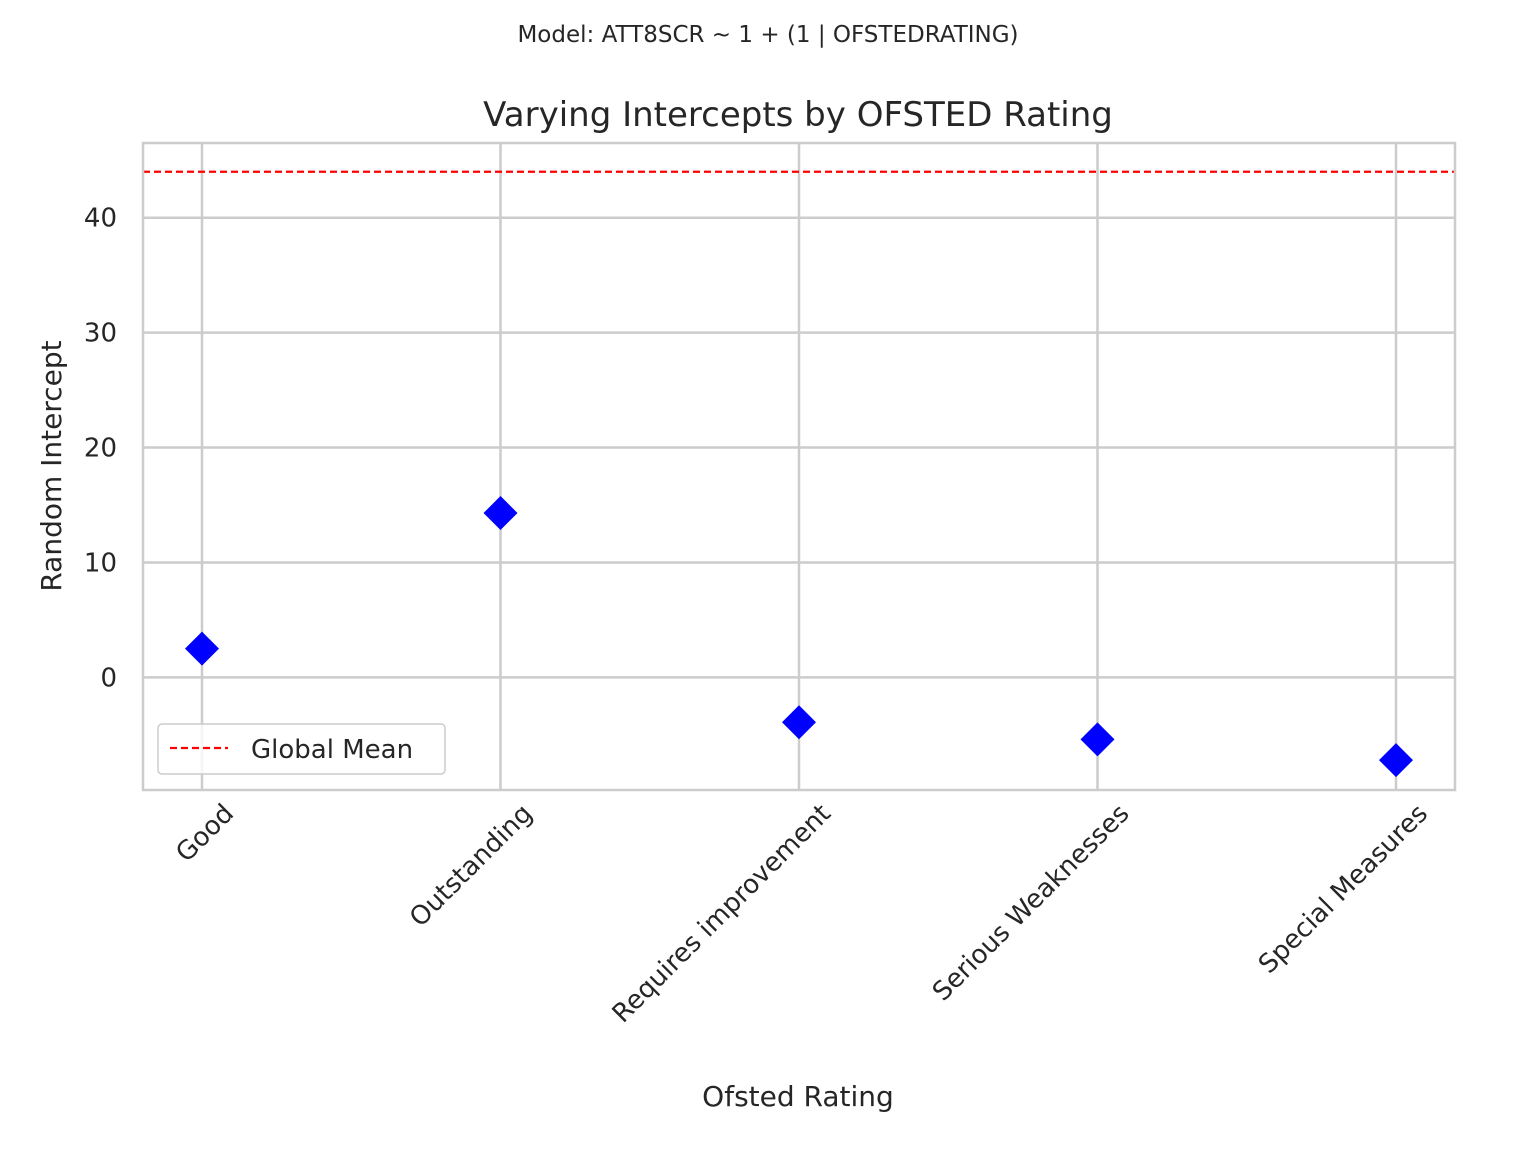  Describe the element at coordinates (100, 219) in the screenshot. I see `y-tick-label: 40` at that location.